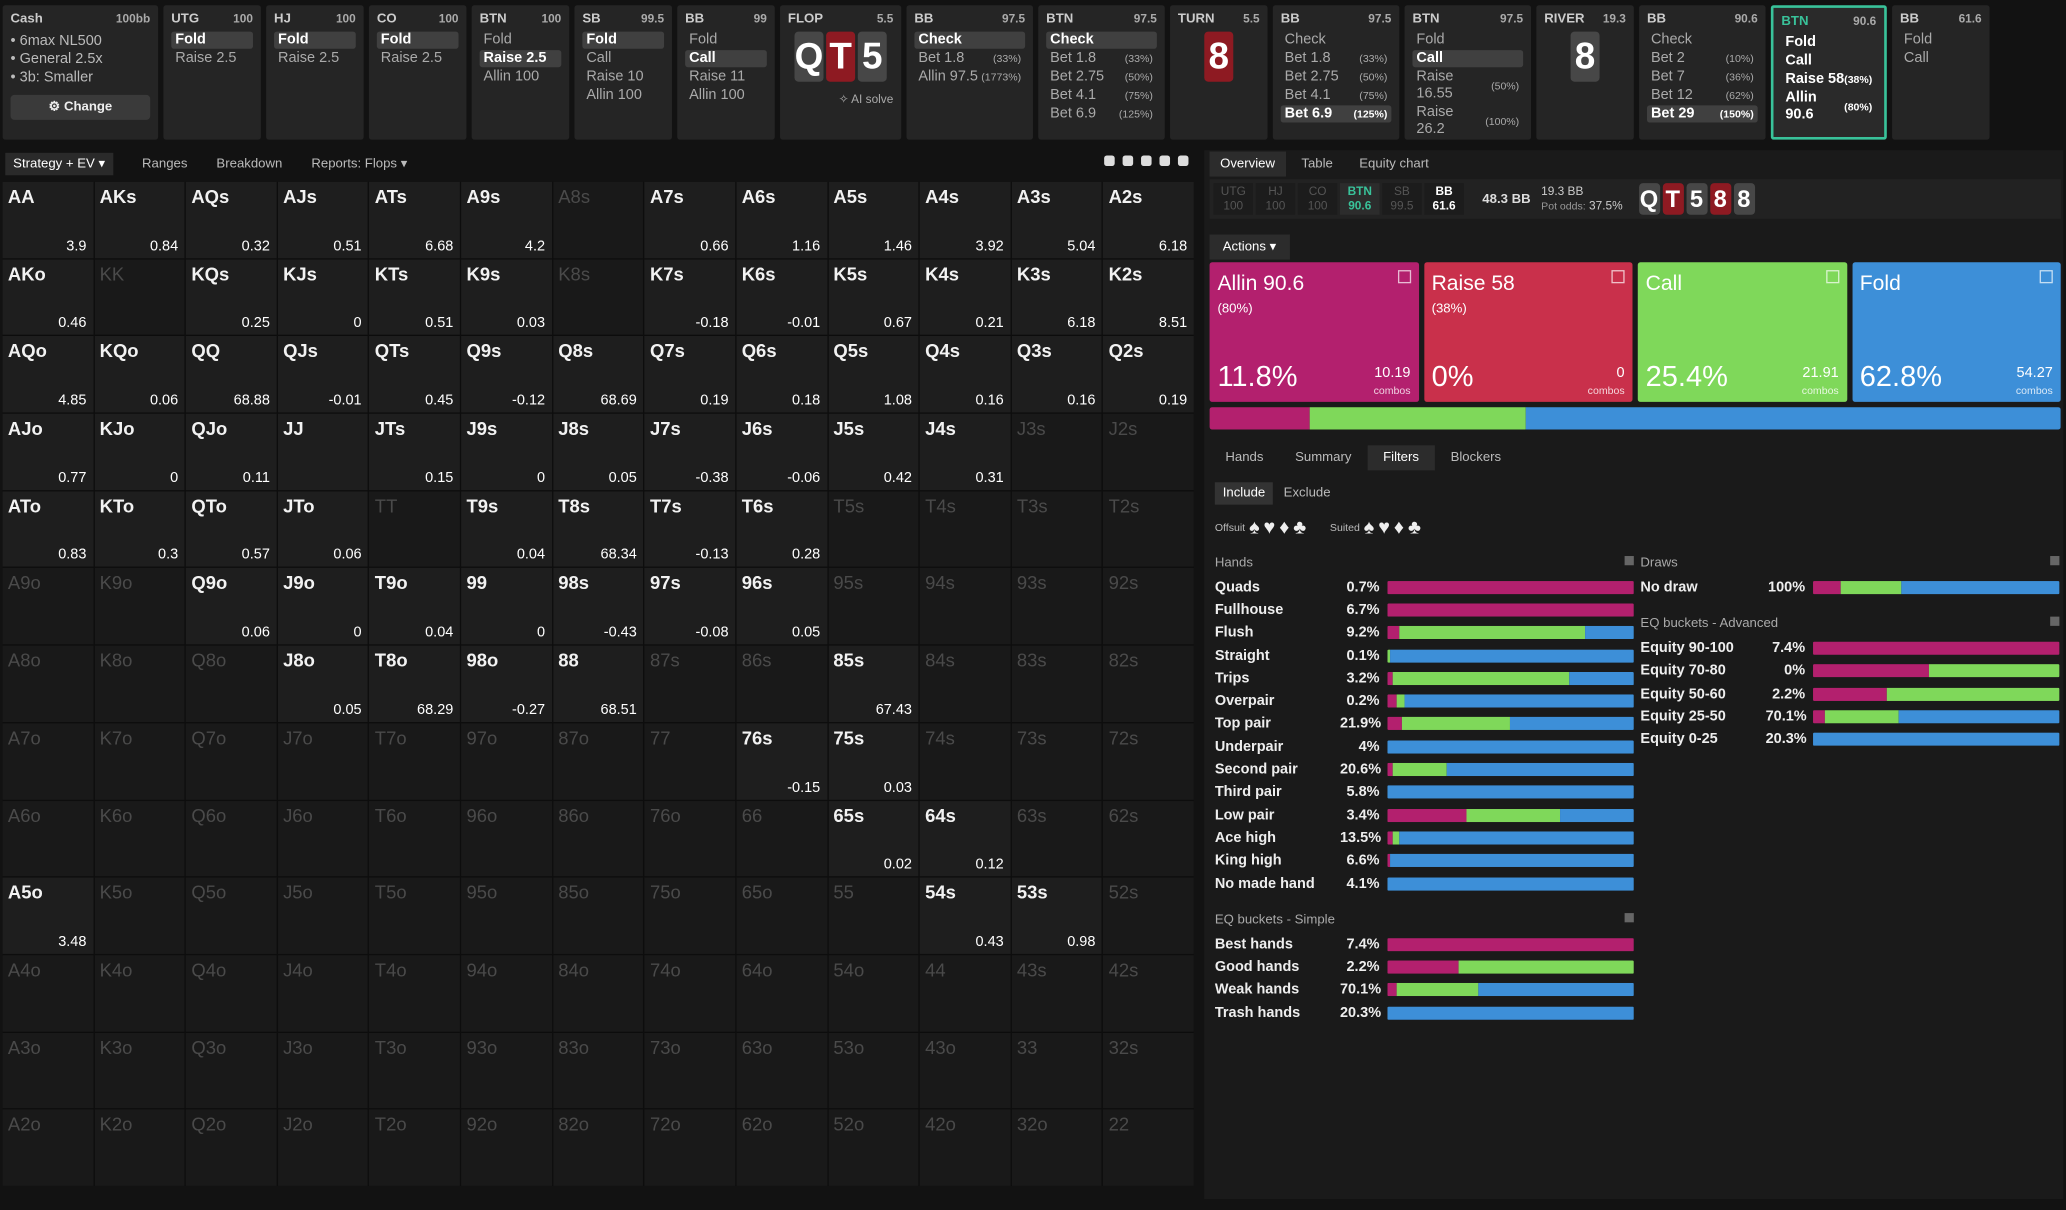 The image size is (2066, 1210). I want to click on tab: Table, so click(1317, 163).